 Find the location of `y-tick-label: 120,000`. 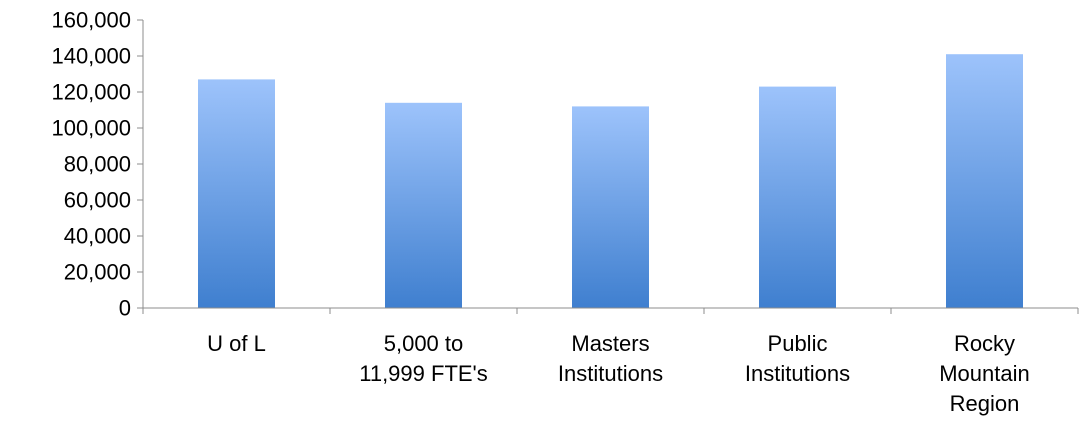

y-tick-label: 120,000 is located at coordinates (91, 92).